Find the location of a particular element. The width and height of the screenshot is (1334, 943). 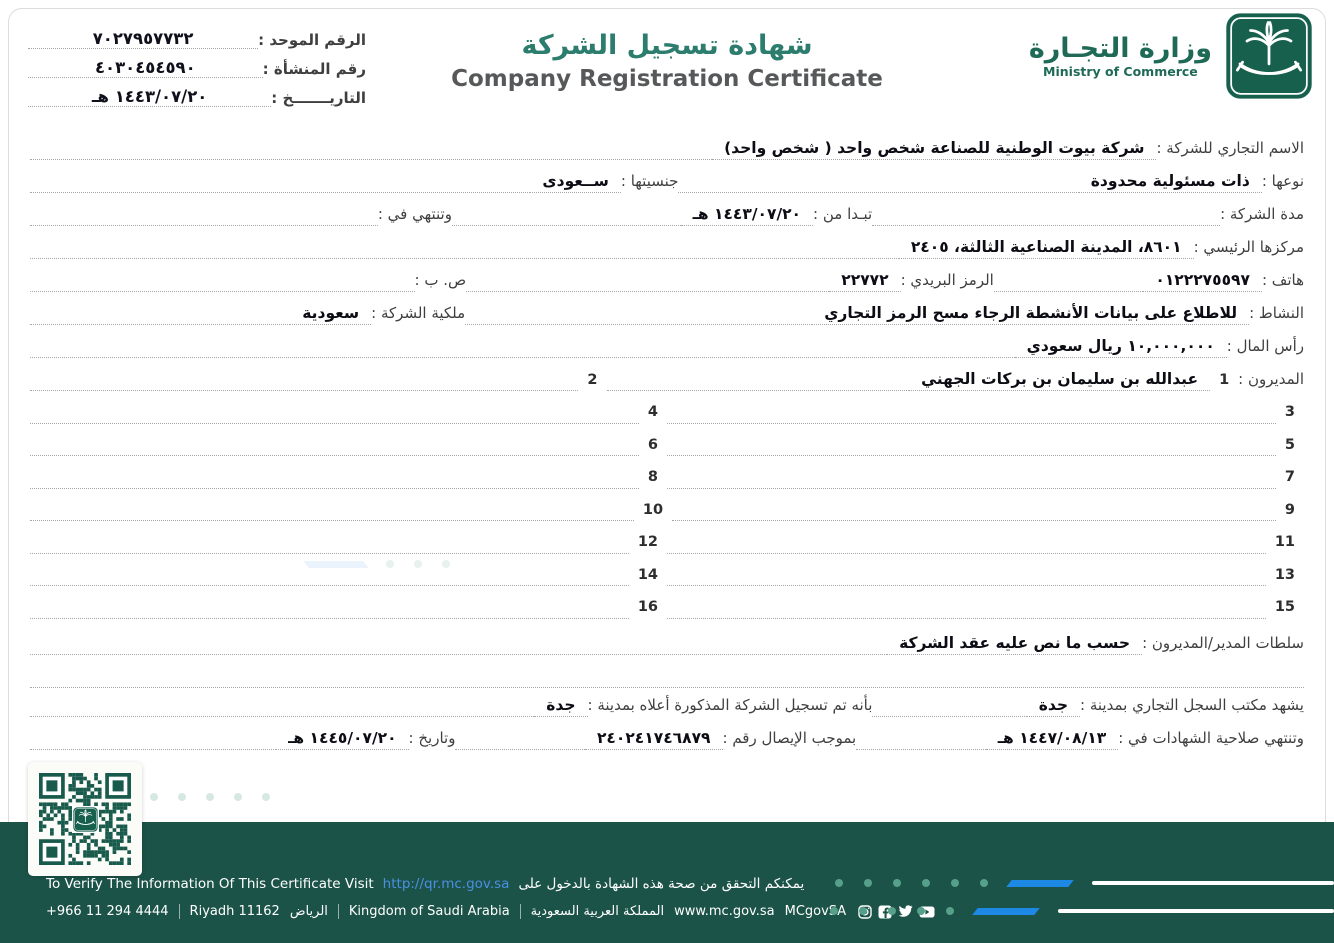

postal-code-value: ٢٢٧٧٢ is located at coordinates (865, 280).